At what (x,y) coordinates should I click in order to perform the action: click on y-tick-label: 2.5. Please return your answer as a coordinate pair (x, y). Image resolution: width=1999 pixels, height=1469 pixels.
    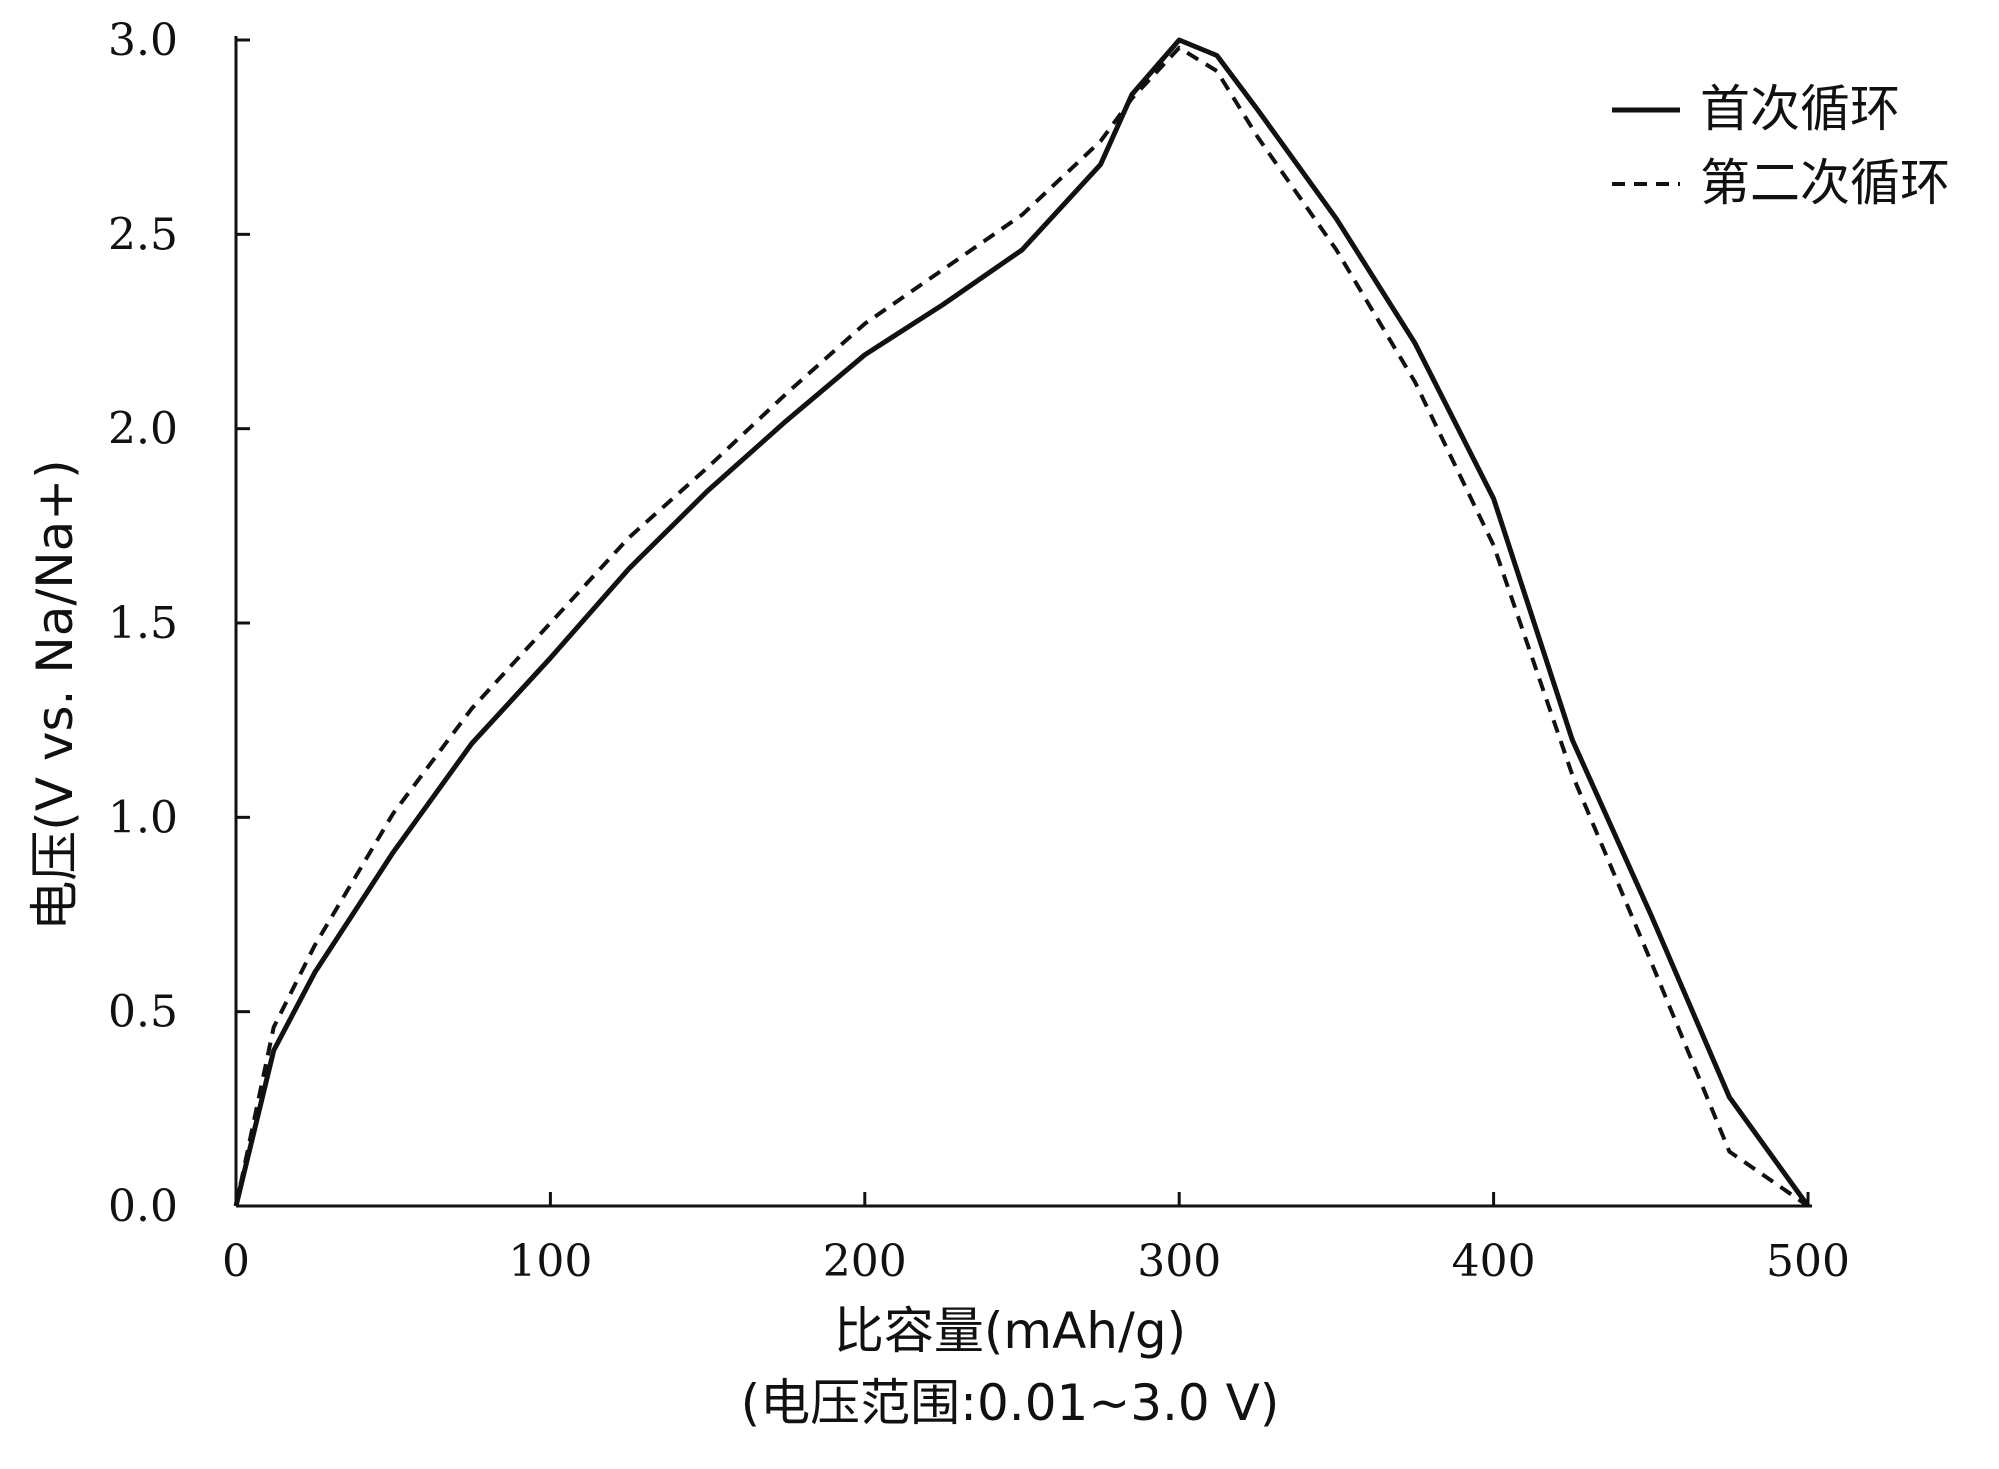
    Looking at the image, I should click on (143, 234).